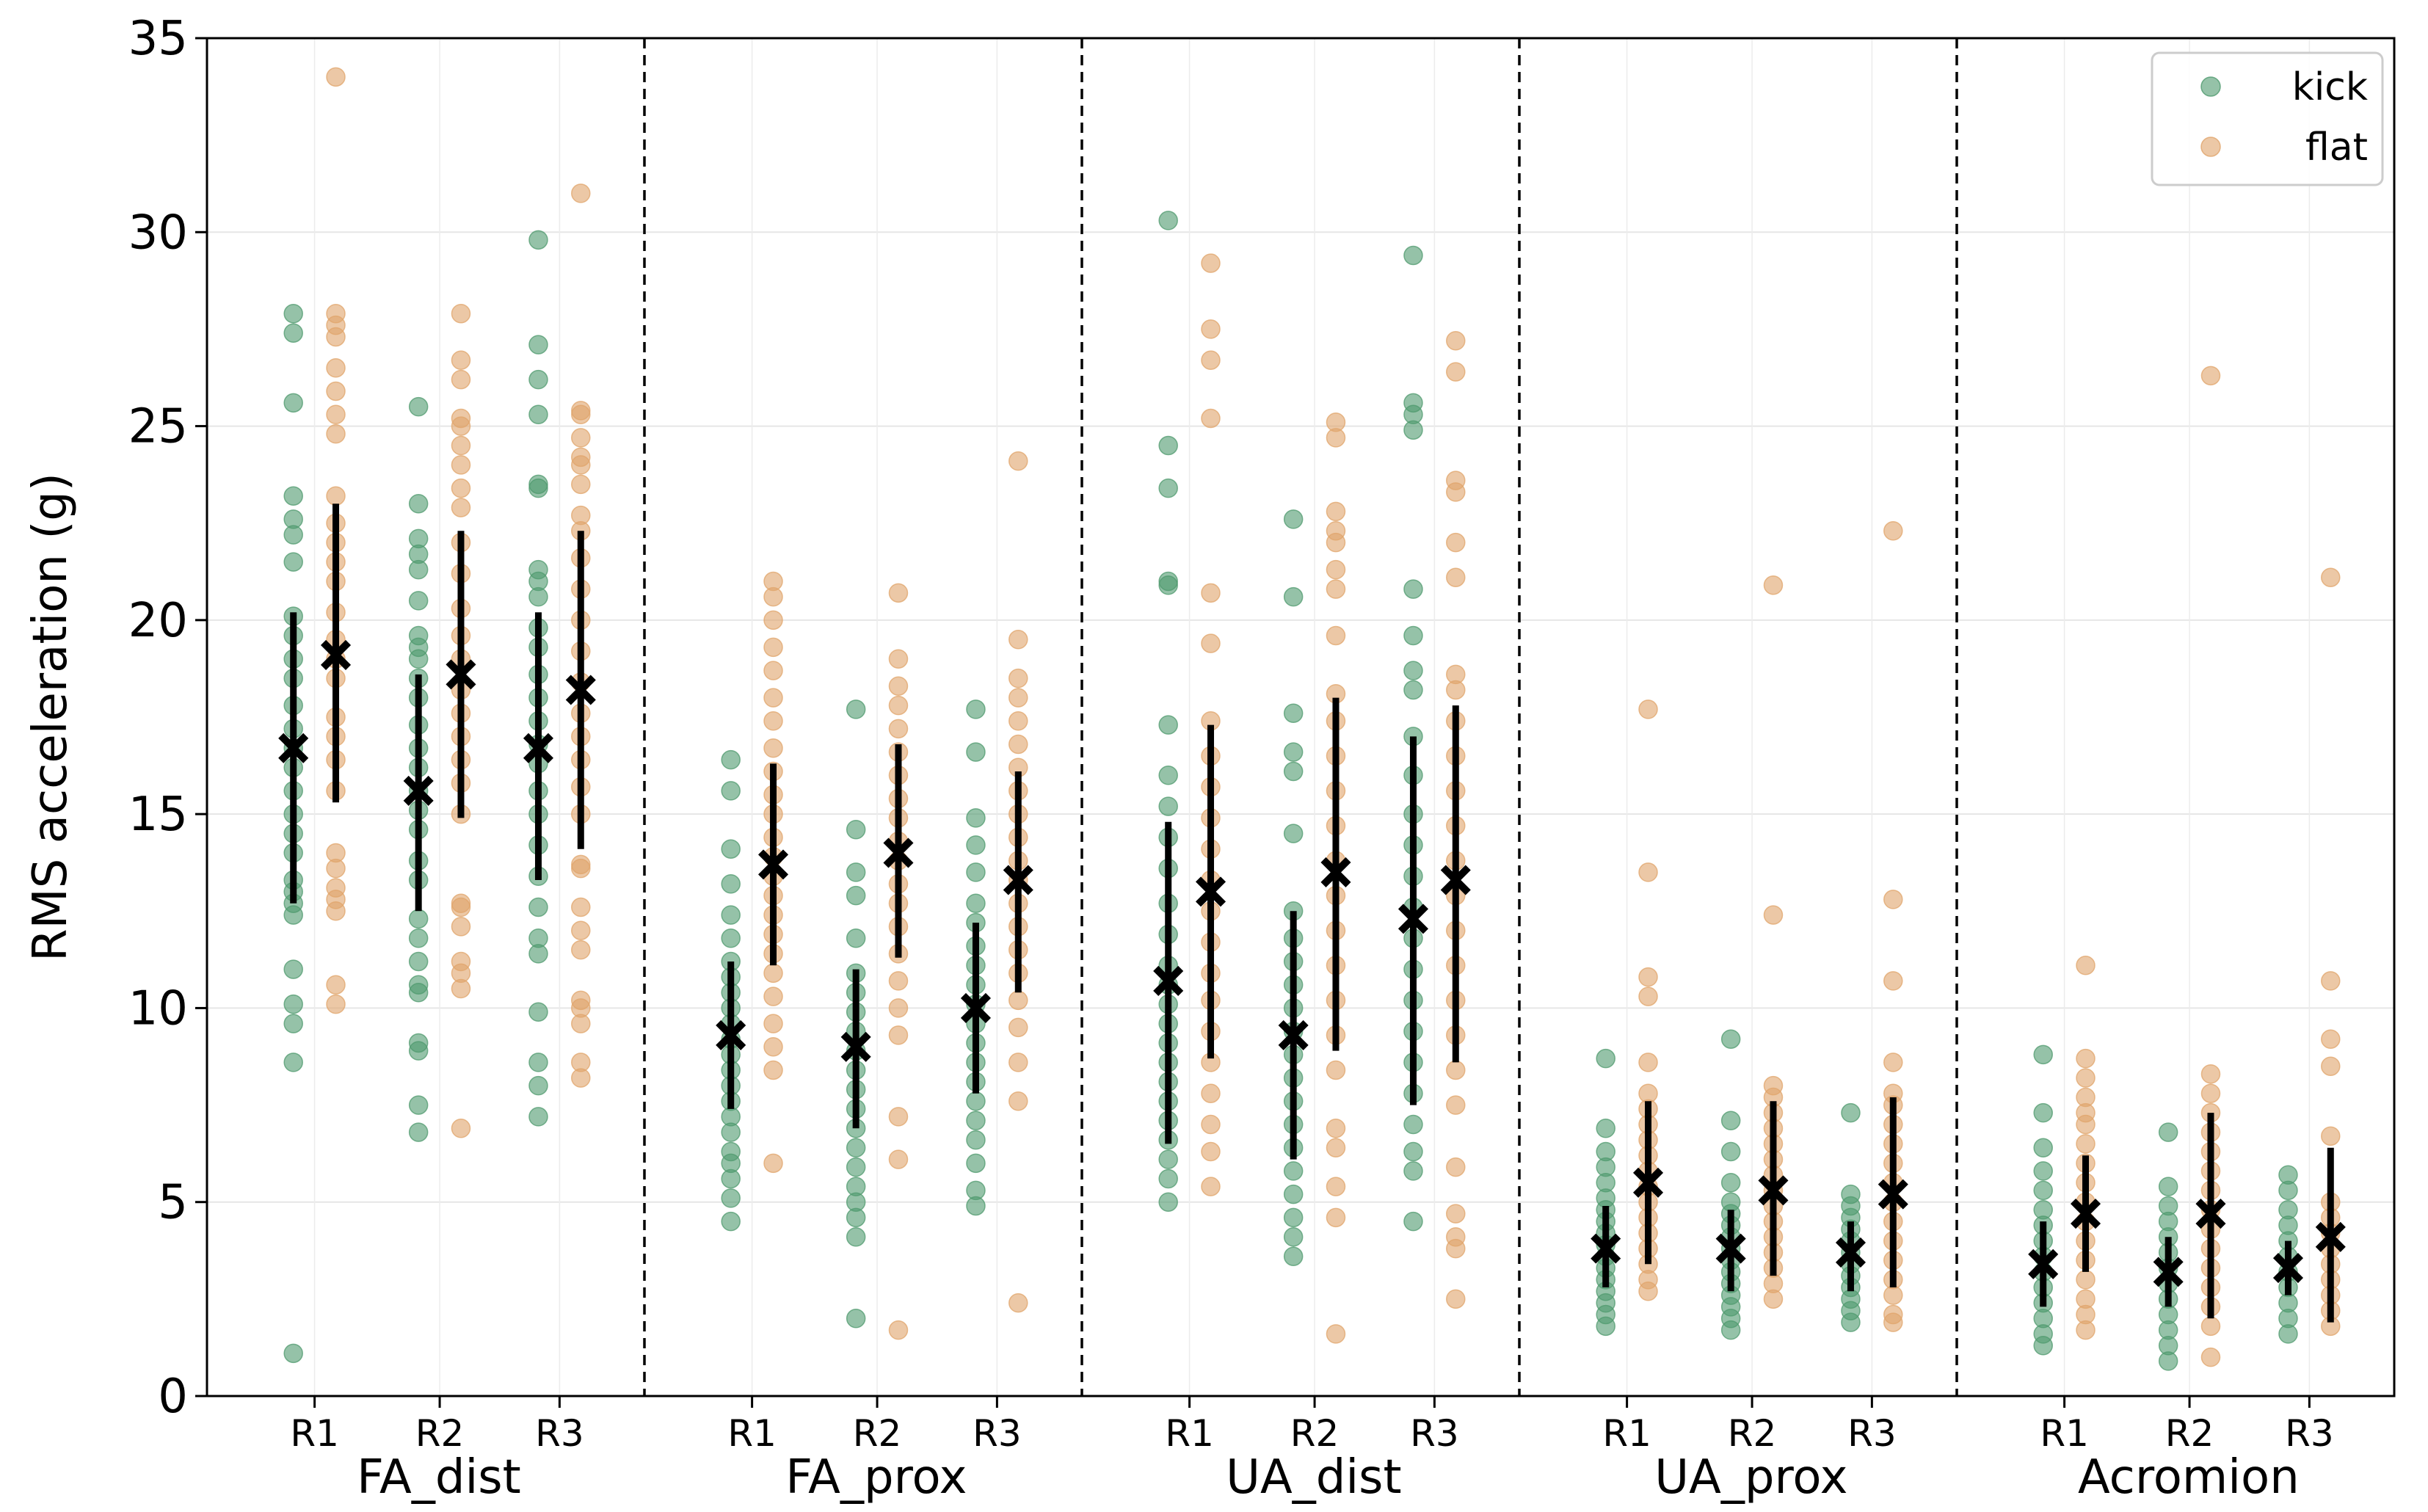 The image size is (2428, 1512). What do you see at coordinates (439, 1477) in the screenshot?
I see `group-label: FA_dist` at bounding box center [439, 1477].